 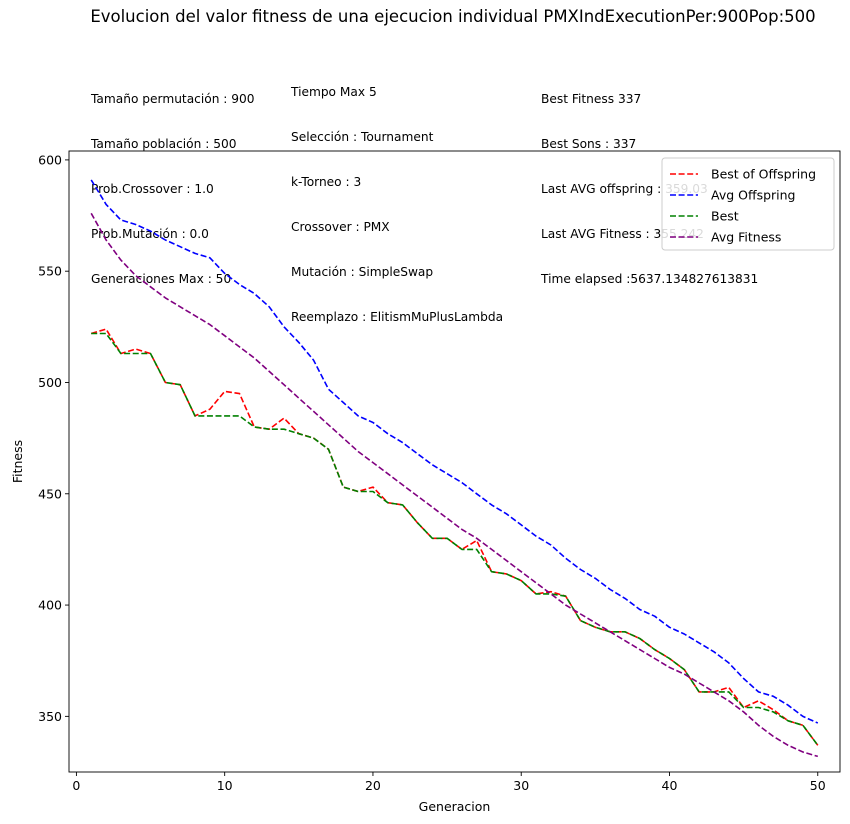 What do you see at coordinates (748, 204) in the screenshot?
I see `legend-box` at bounding box center [748, 204].